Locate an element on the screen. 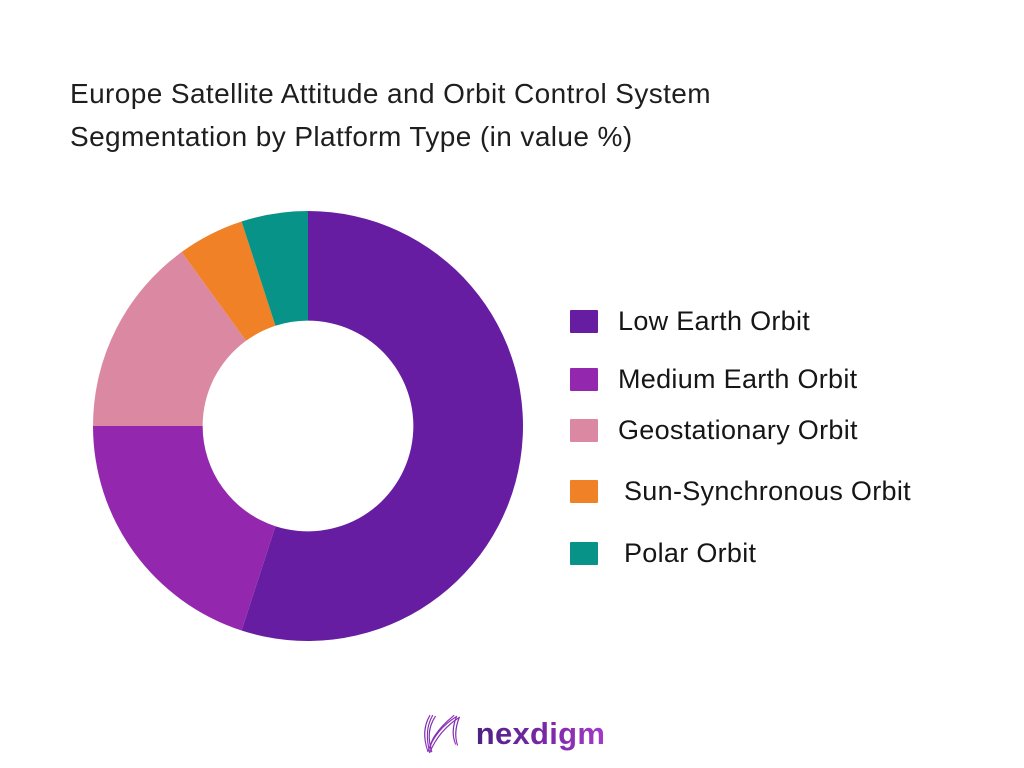 The image size is (1024, 768). legend-item: Polar Orbit is located at coordinates (740, 553).